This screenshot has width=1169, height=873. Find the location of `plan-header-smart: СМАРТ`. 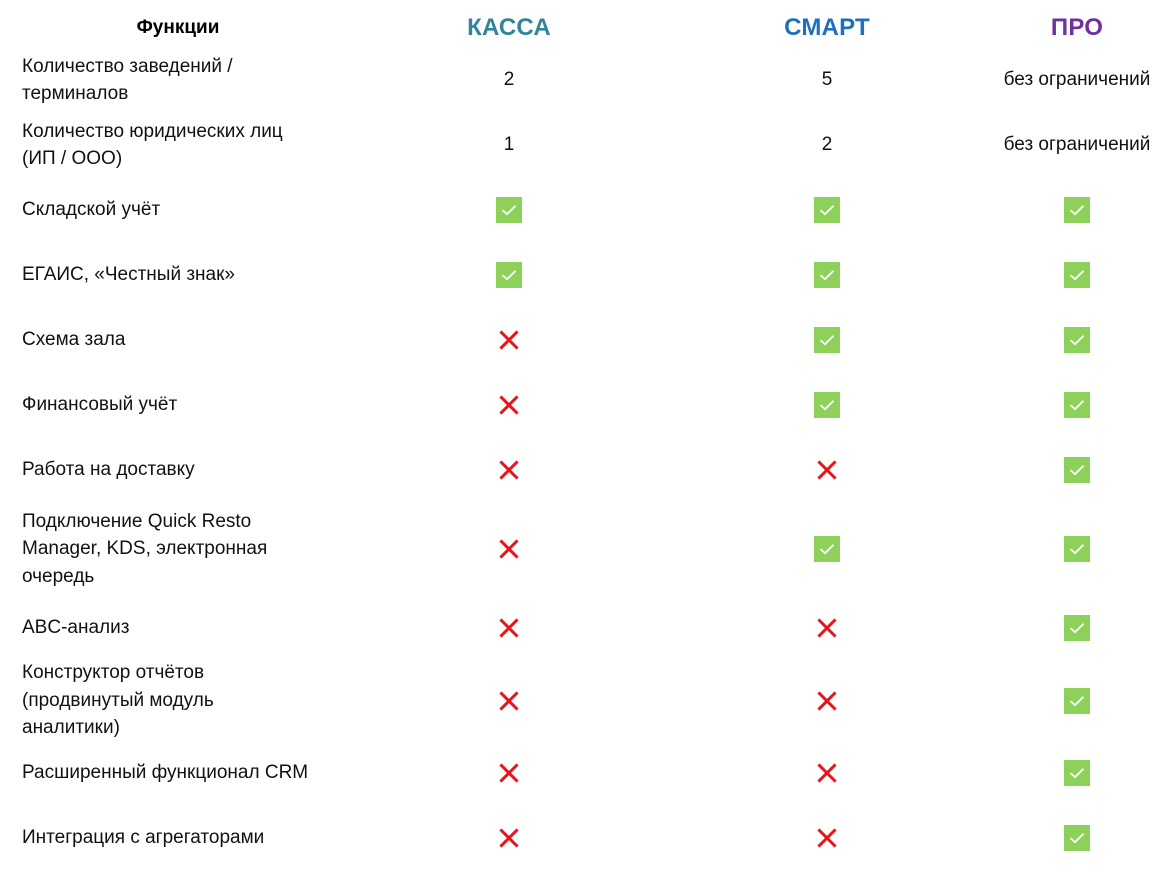

plan-header-smart: СМАРТ is located at coordinates (827, 27).